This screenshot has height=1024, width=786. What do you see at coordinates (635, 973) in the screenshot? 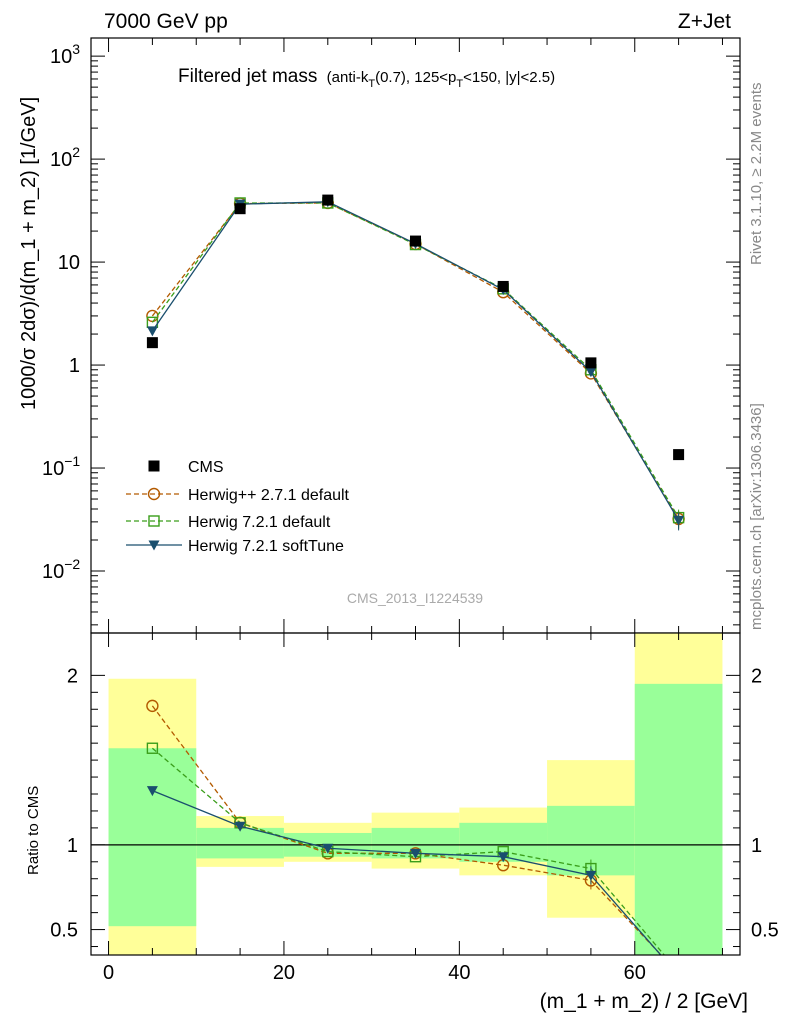
I see `x-tick-label: 60` at bounding box center [635, 973].